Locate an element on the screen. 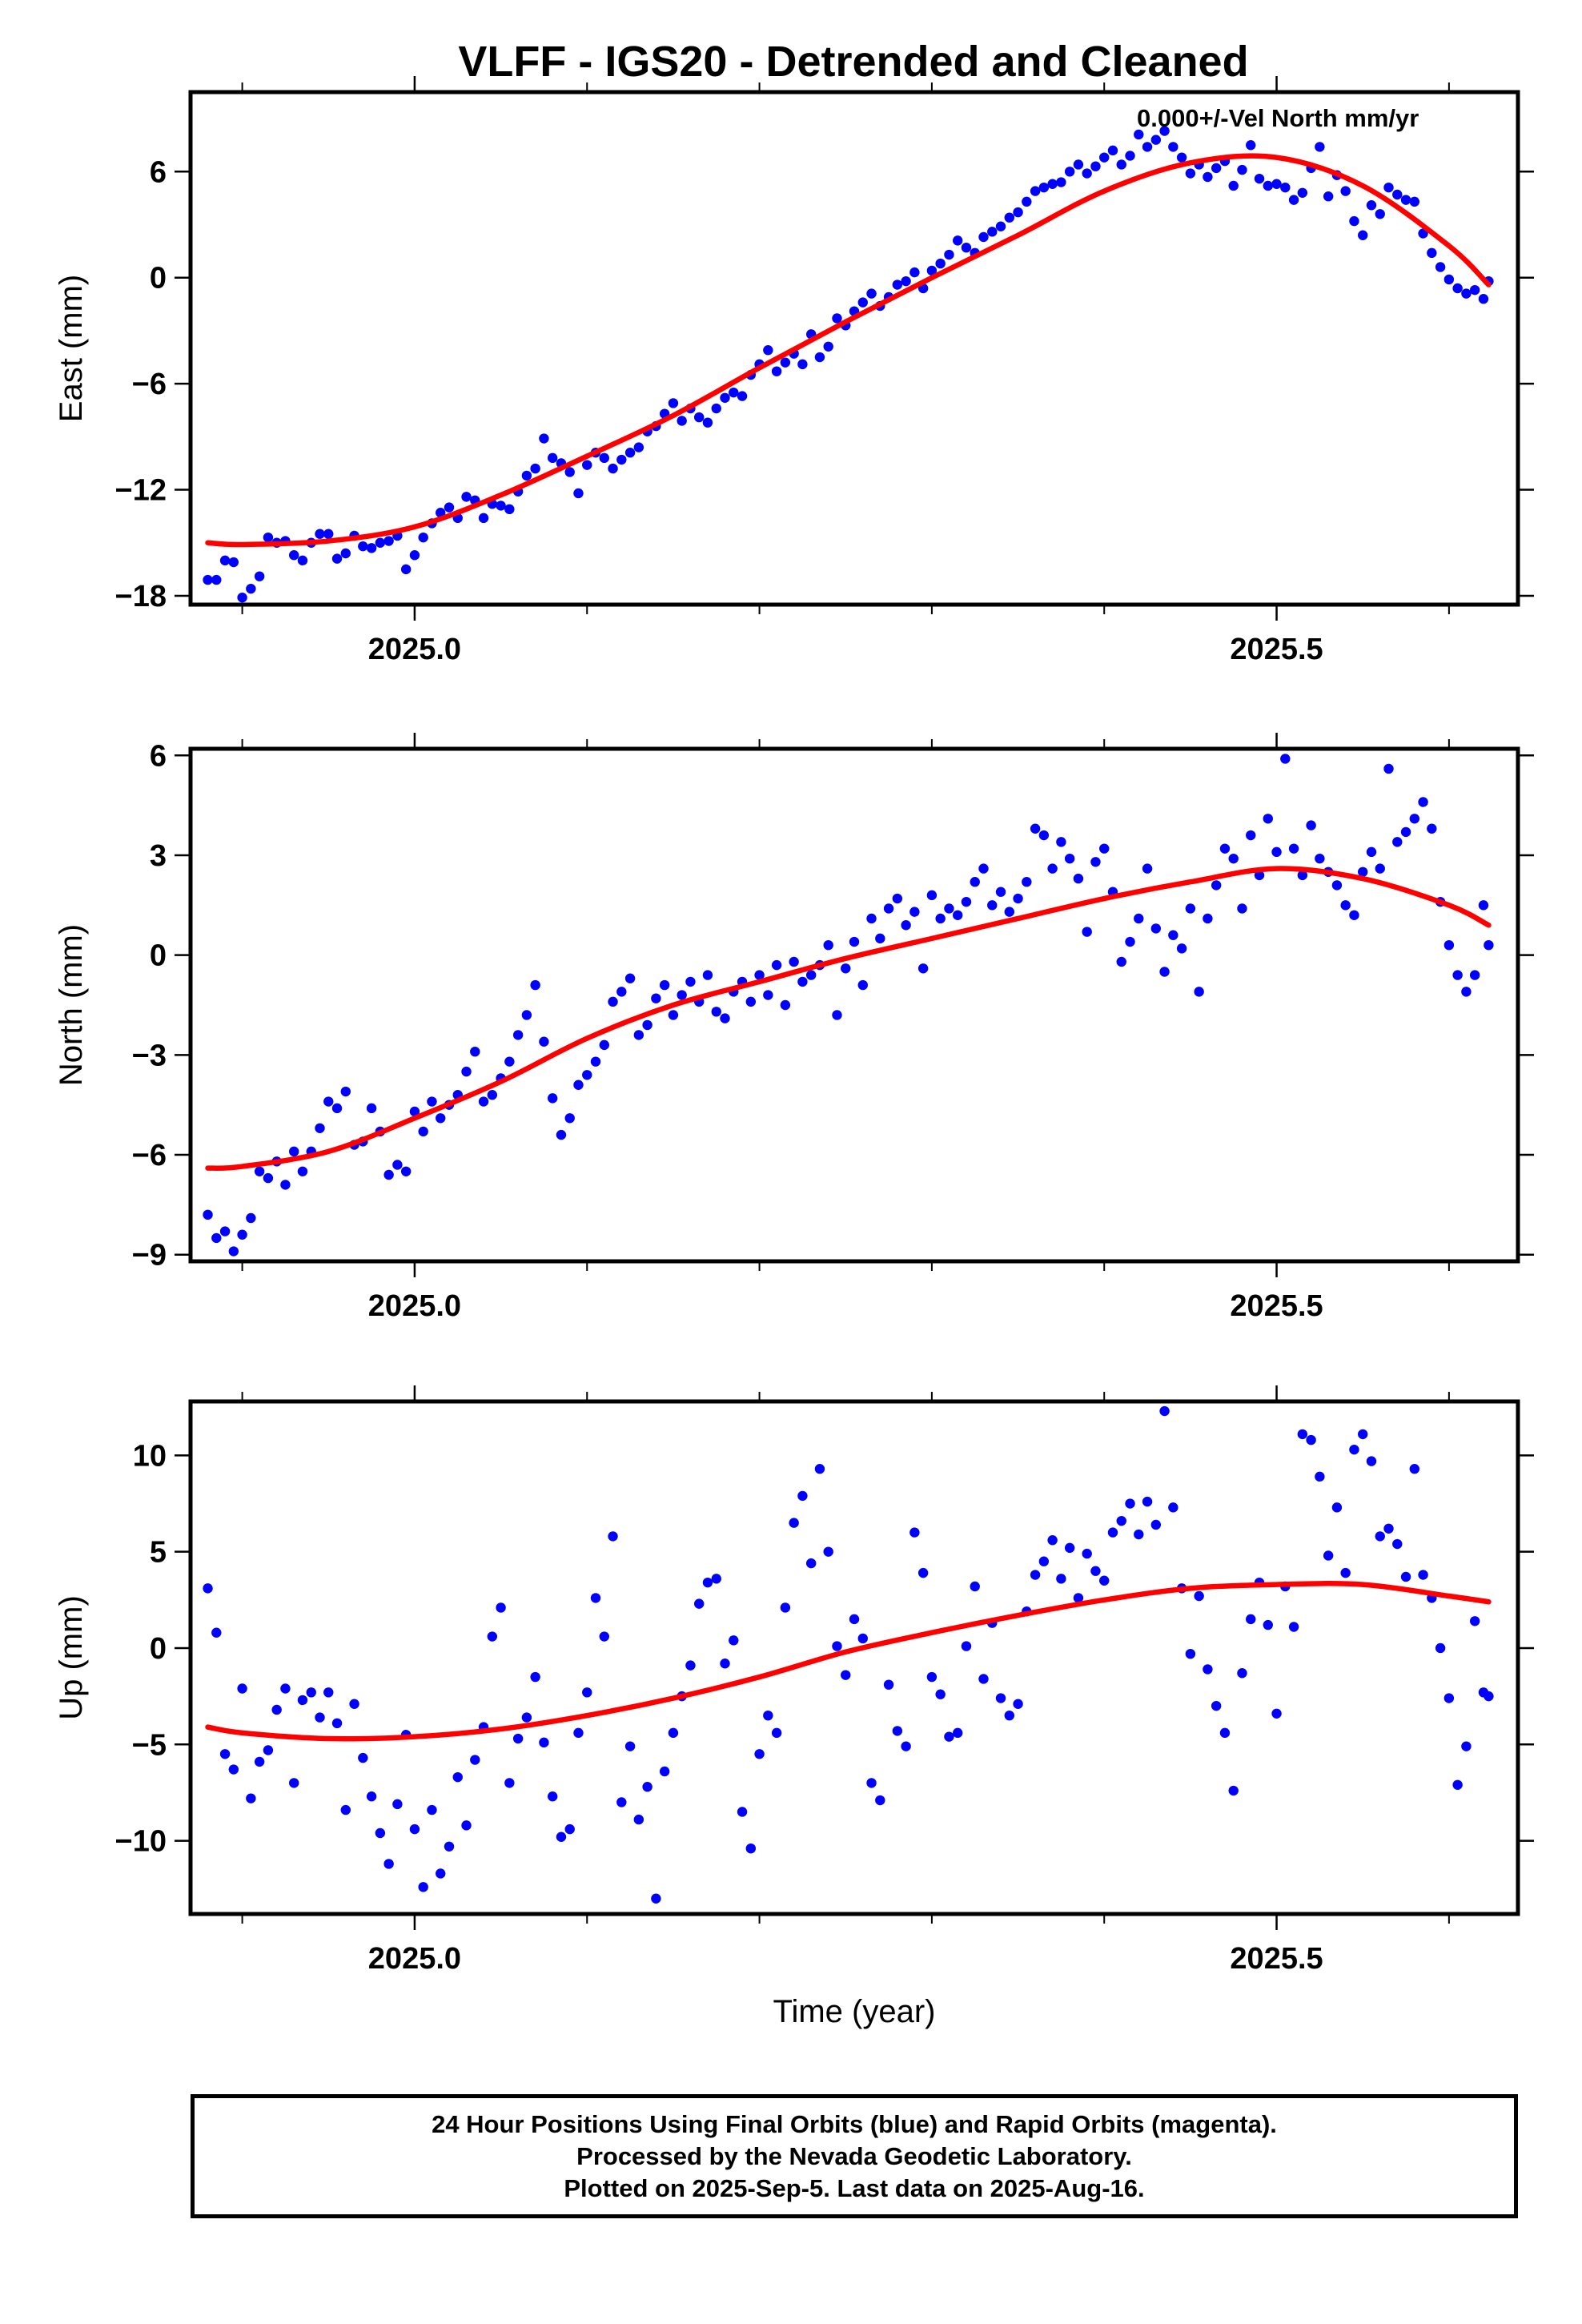 Image resolution: width=1582 pixels, height=2324 pixels. north-y-axis-label: North (mm) is located at coordinates (71, 1005).